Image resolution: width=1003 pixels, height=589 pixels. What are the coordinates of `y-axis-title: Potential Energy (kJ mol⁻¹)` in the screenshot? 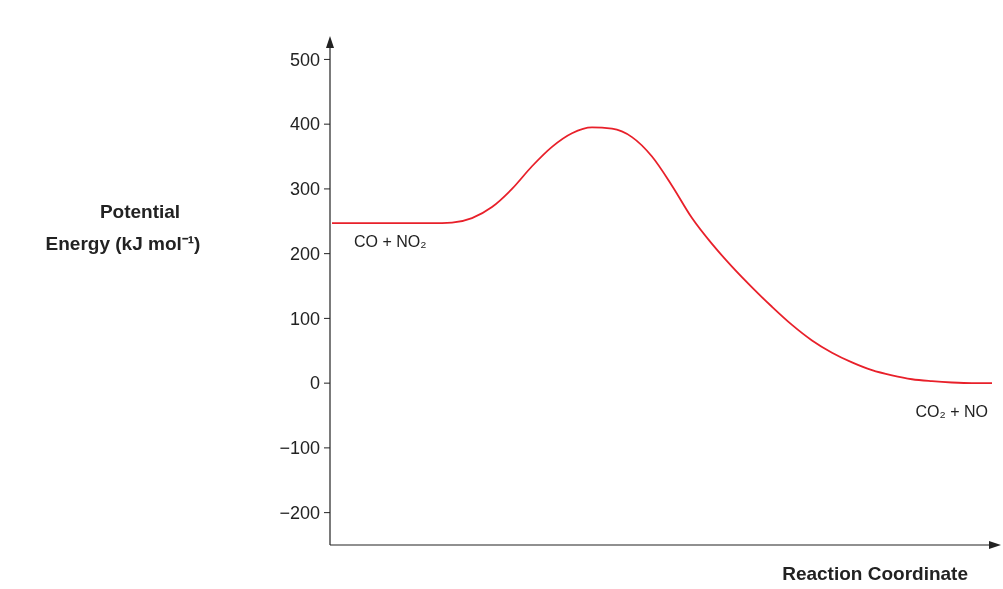 It's located at (123, 227).